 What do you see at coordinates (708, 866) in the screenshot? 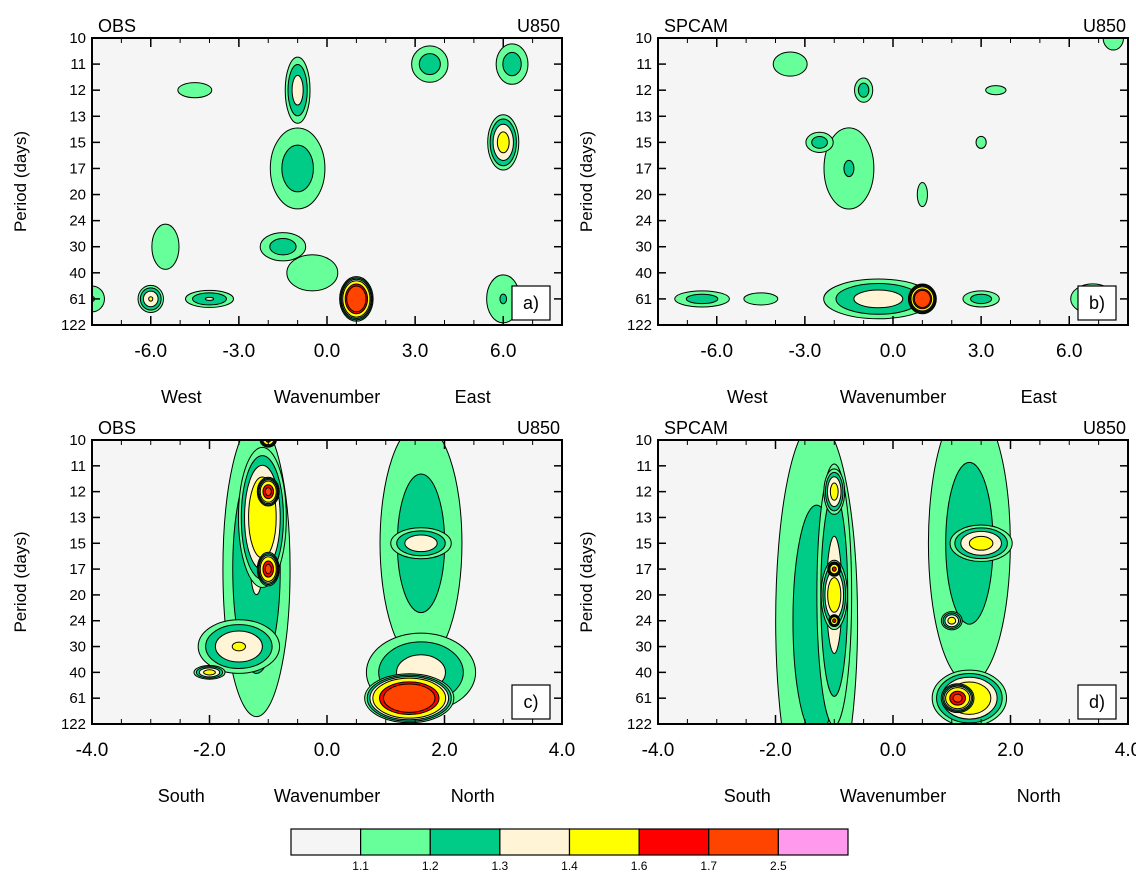
I see `colorbar-label: 1.7` at bounding box center [708, 866].